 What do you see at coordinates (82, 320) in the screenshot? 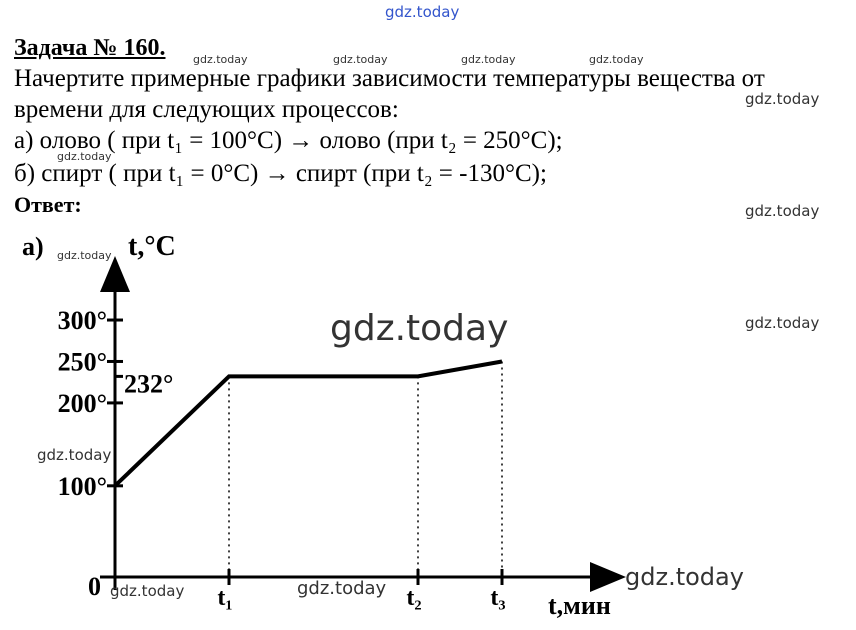
I see `y-tick-label: 300°` at bounding box center [82, 320].